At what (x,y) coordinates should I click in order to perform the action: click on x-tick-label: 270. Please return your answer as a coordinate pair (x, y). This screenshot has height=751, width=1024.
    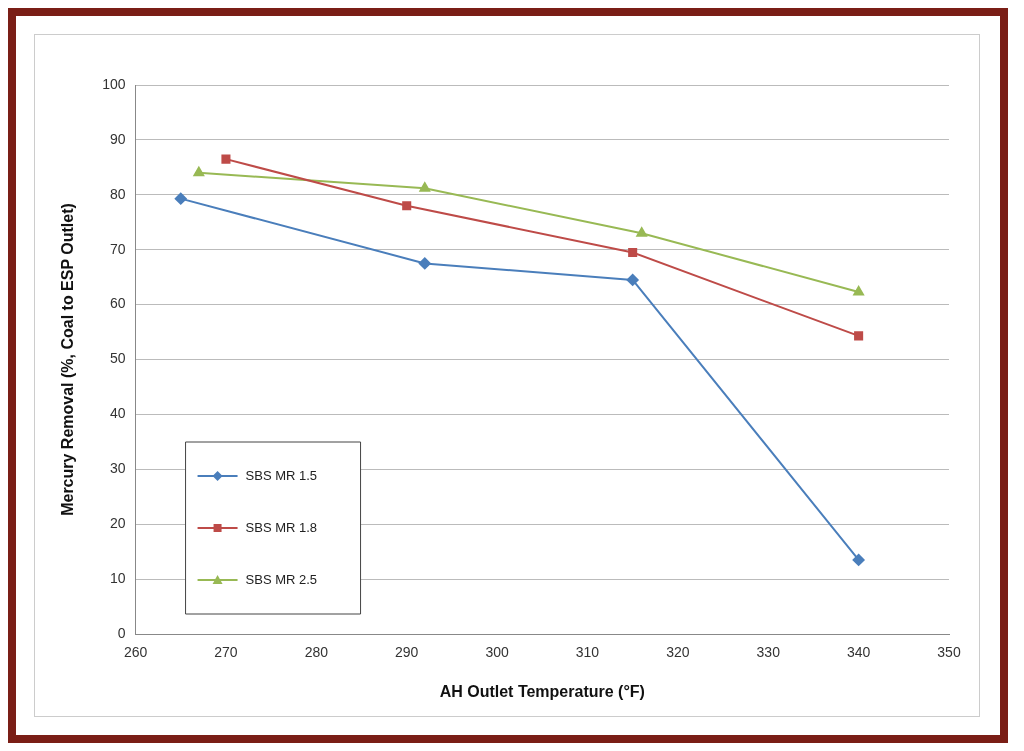
    Looking at the image, I should click on (226, 652).